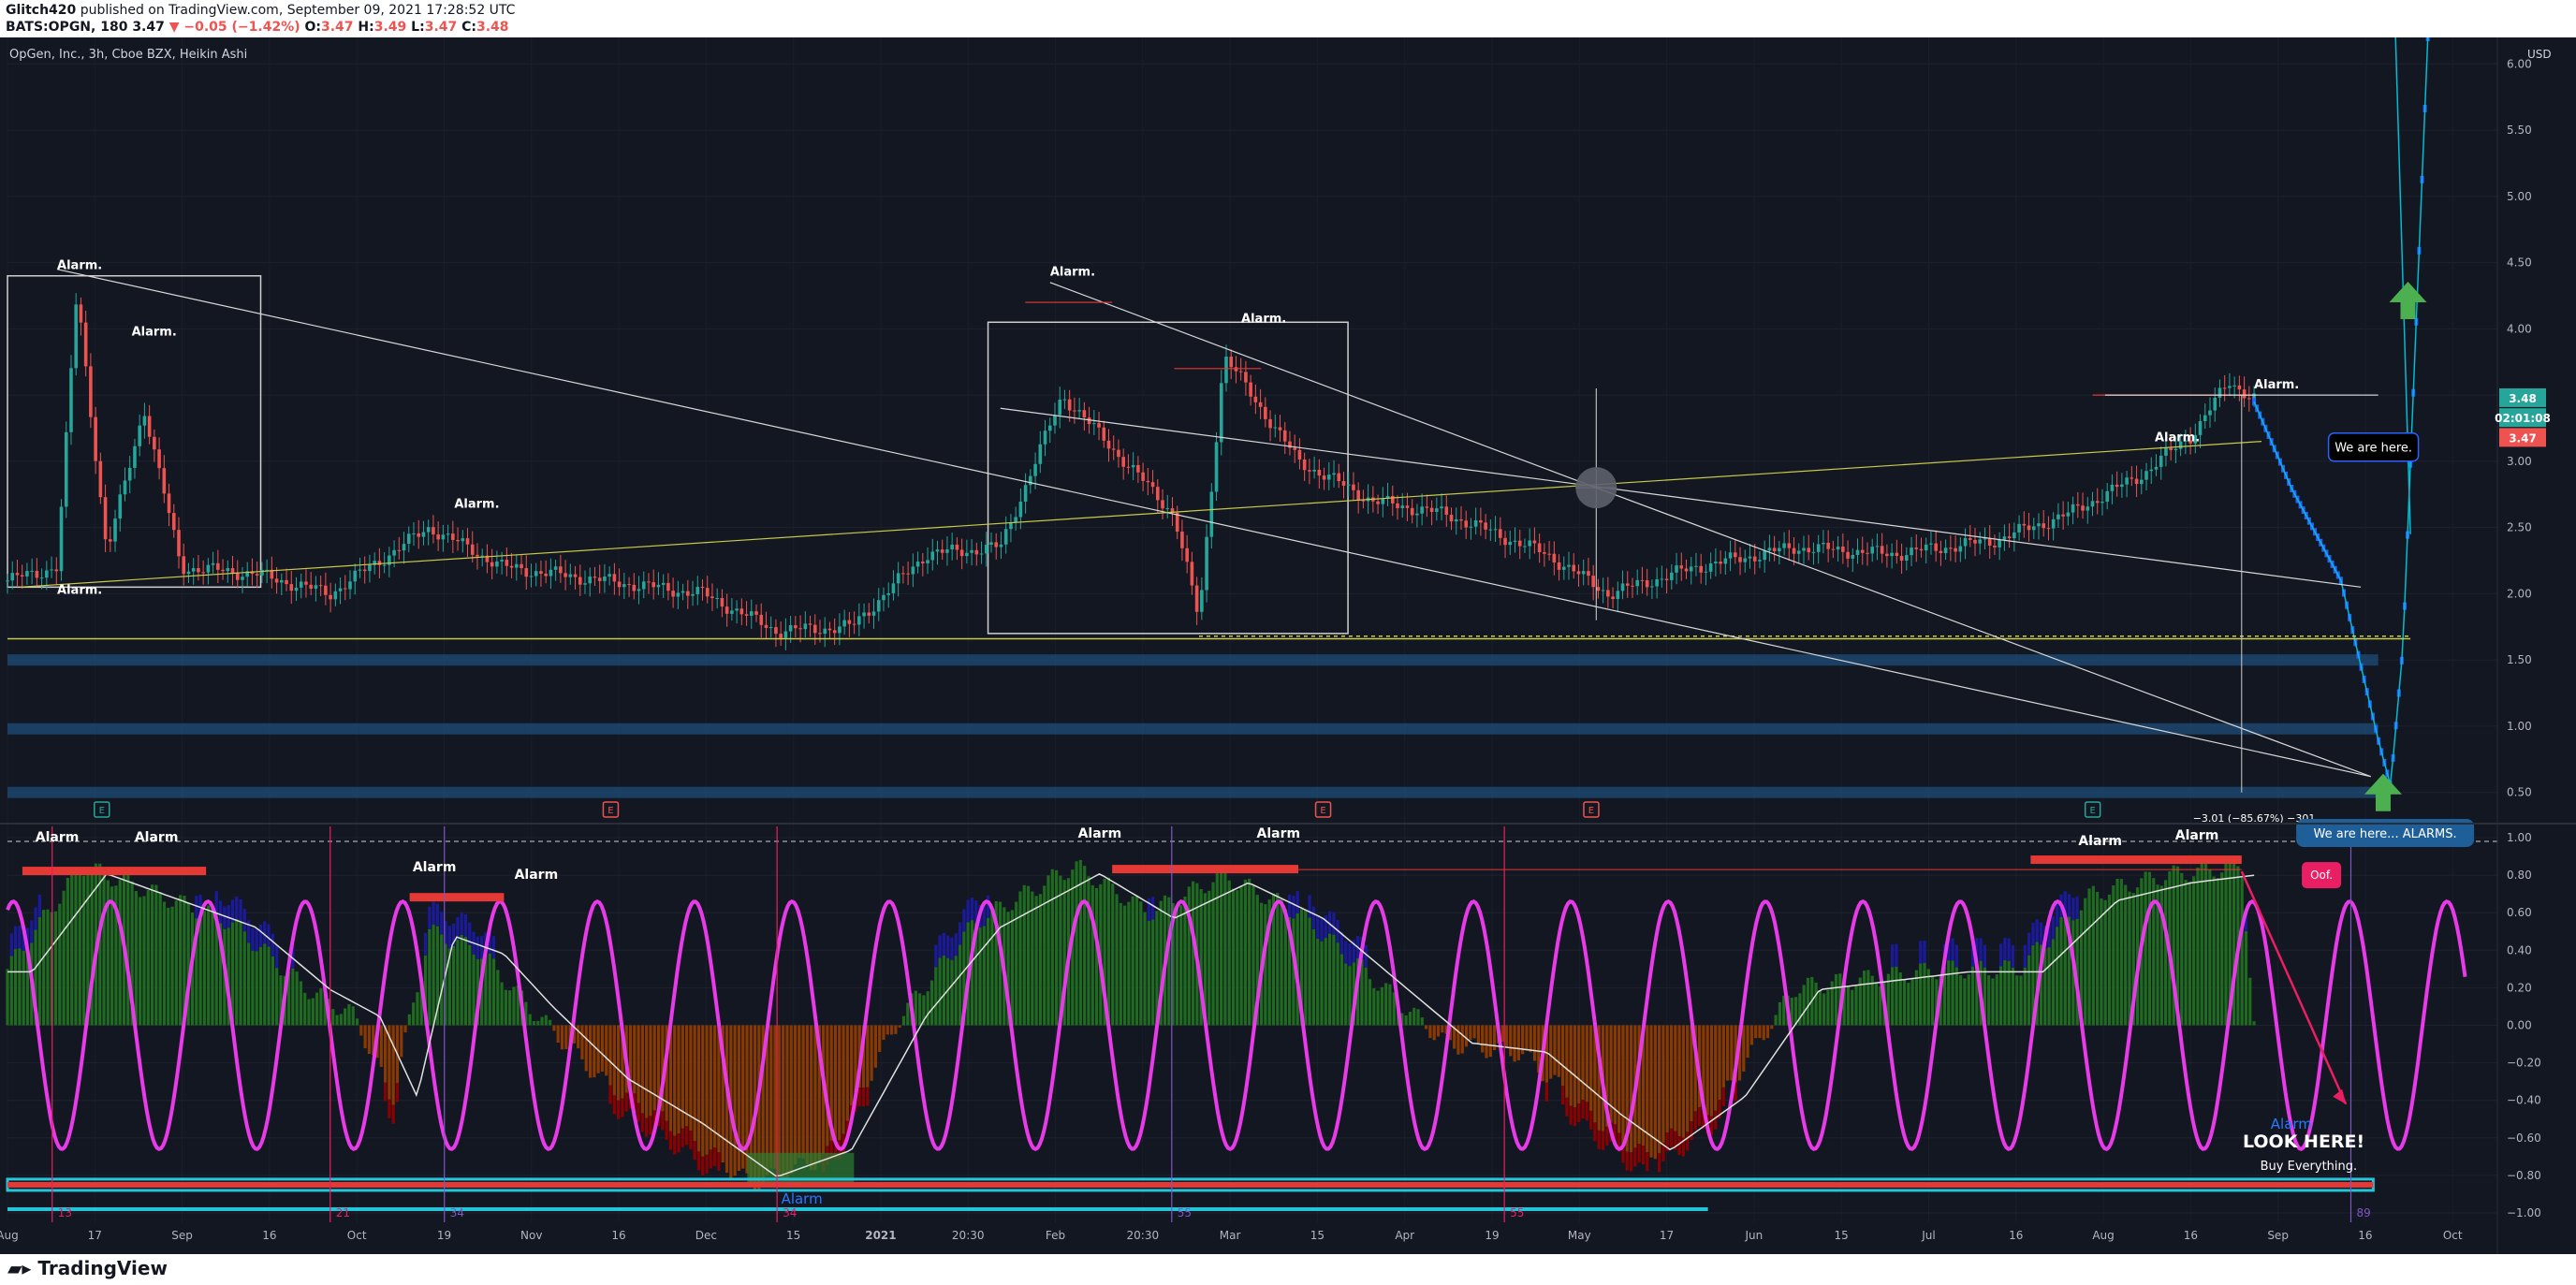 The width and height of the screenshot is (2576, 1285). What do you see at coordinates (2363, 1212) in the screenshot?
I see `cycle-label: 89` at bounding box center [2363, 1212].